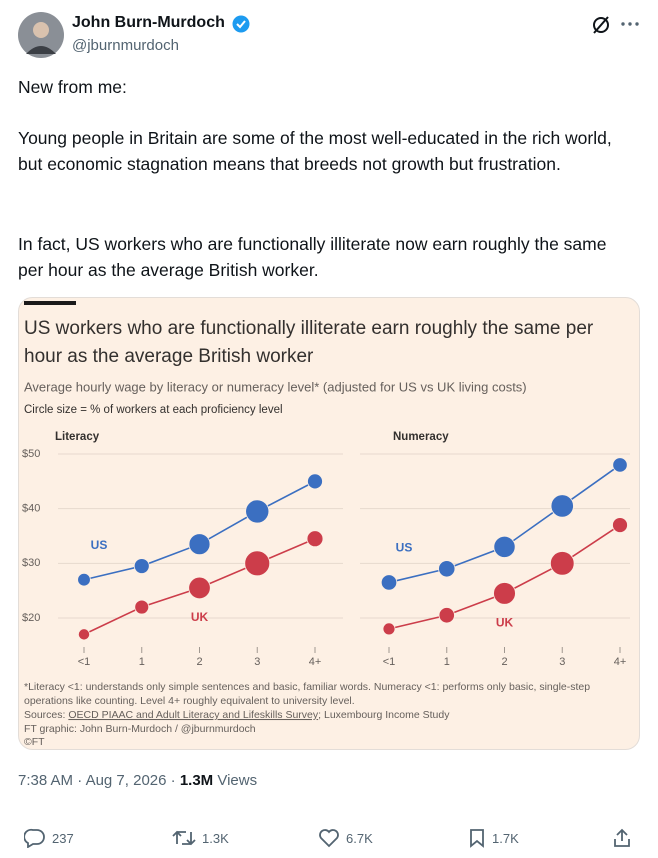 The height and width of the screenshot is (858, 658). I want to click on reply-icon, so click(34, 838).